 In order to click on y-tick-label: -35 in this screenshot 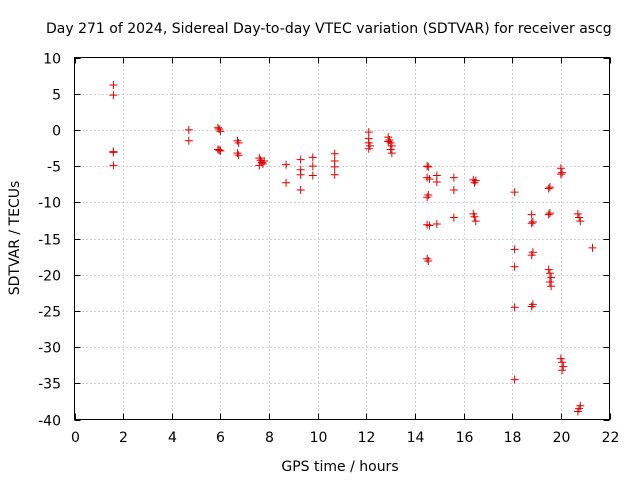, I will do `click(49, 385)`.